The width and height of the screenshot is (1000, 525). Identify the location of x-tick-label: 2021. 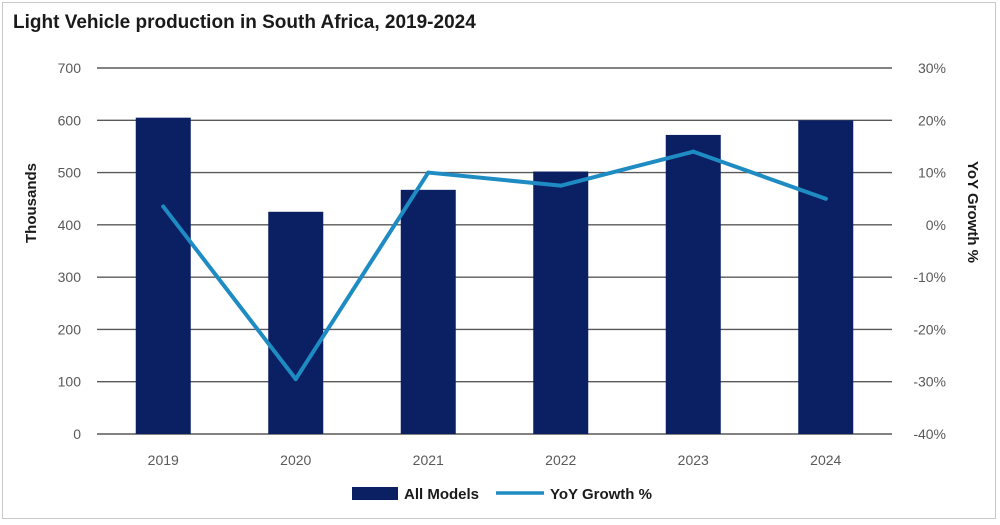
(428, 460).